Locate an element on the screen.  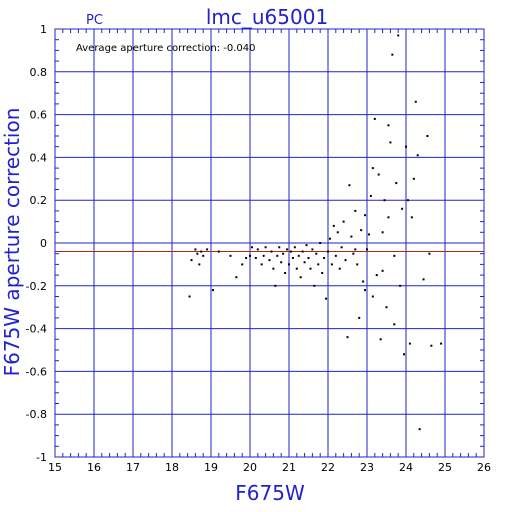
x-tick-label: 23 is located at coordinates (367, 467).